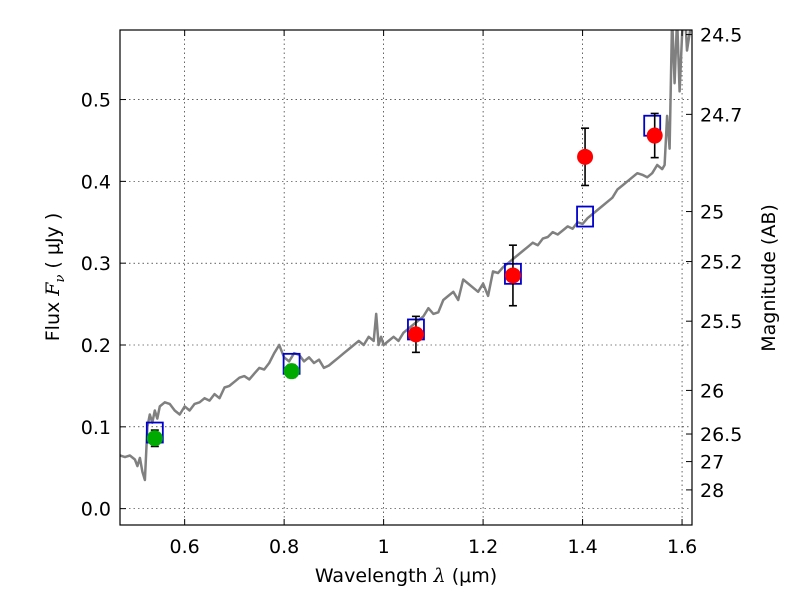 The width and height of the screenshot is (800, 600). Describe the element at coordinates (712, 391) in the screenshot. I see `magnitude-tick-label: 26` at that location.